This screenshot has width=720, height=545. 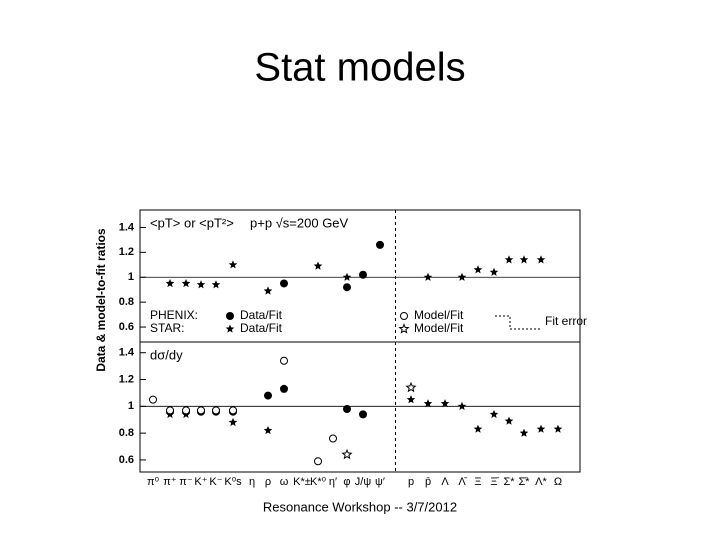 What do you see at coordinates (477, 482) in the screenshot?
I see `x-tick-label: Ξ` at bounding box center [477, 482].